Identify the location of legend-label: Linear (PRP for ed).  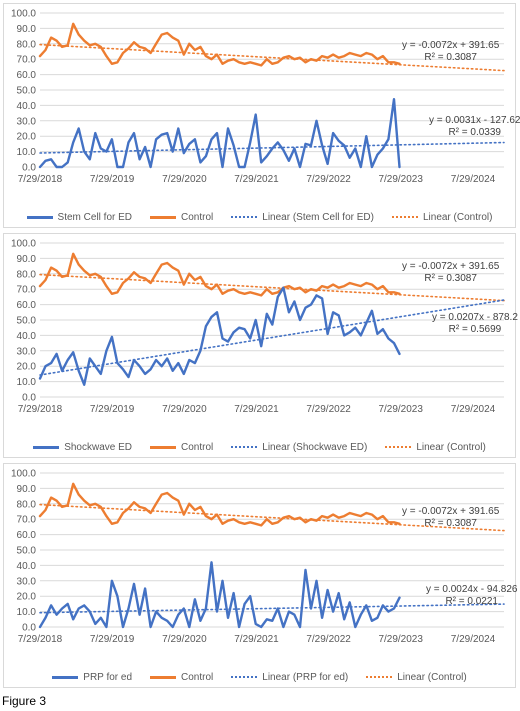
(305, 677).